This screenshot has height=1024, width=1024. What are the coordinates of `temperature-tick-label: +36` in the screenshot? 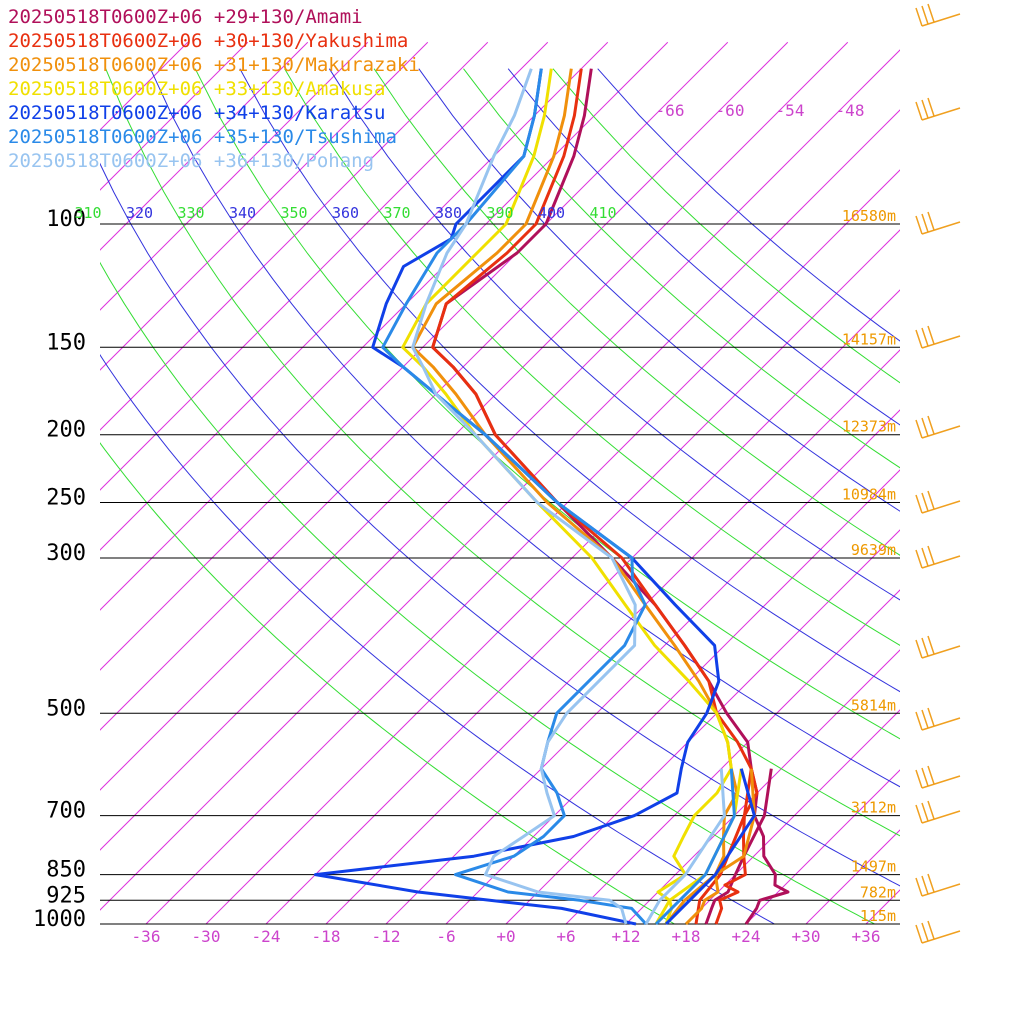 It's located at (866, 936).